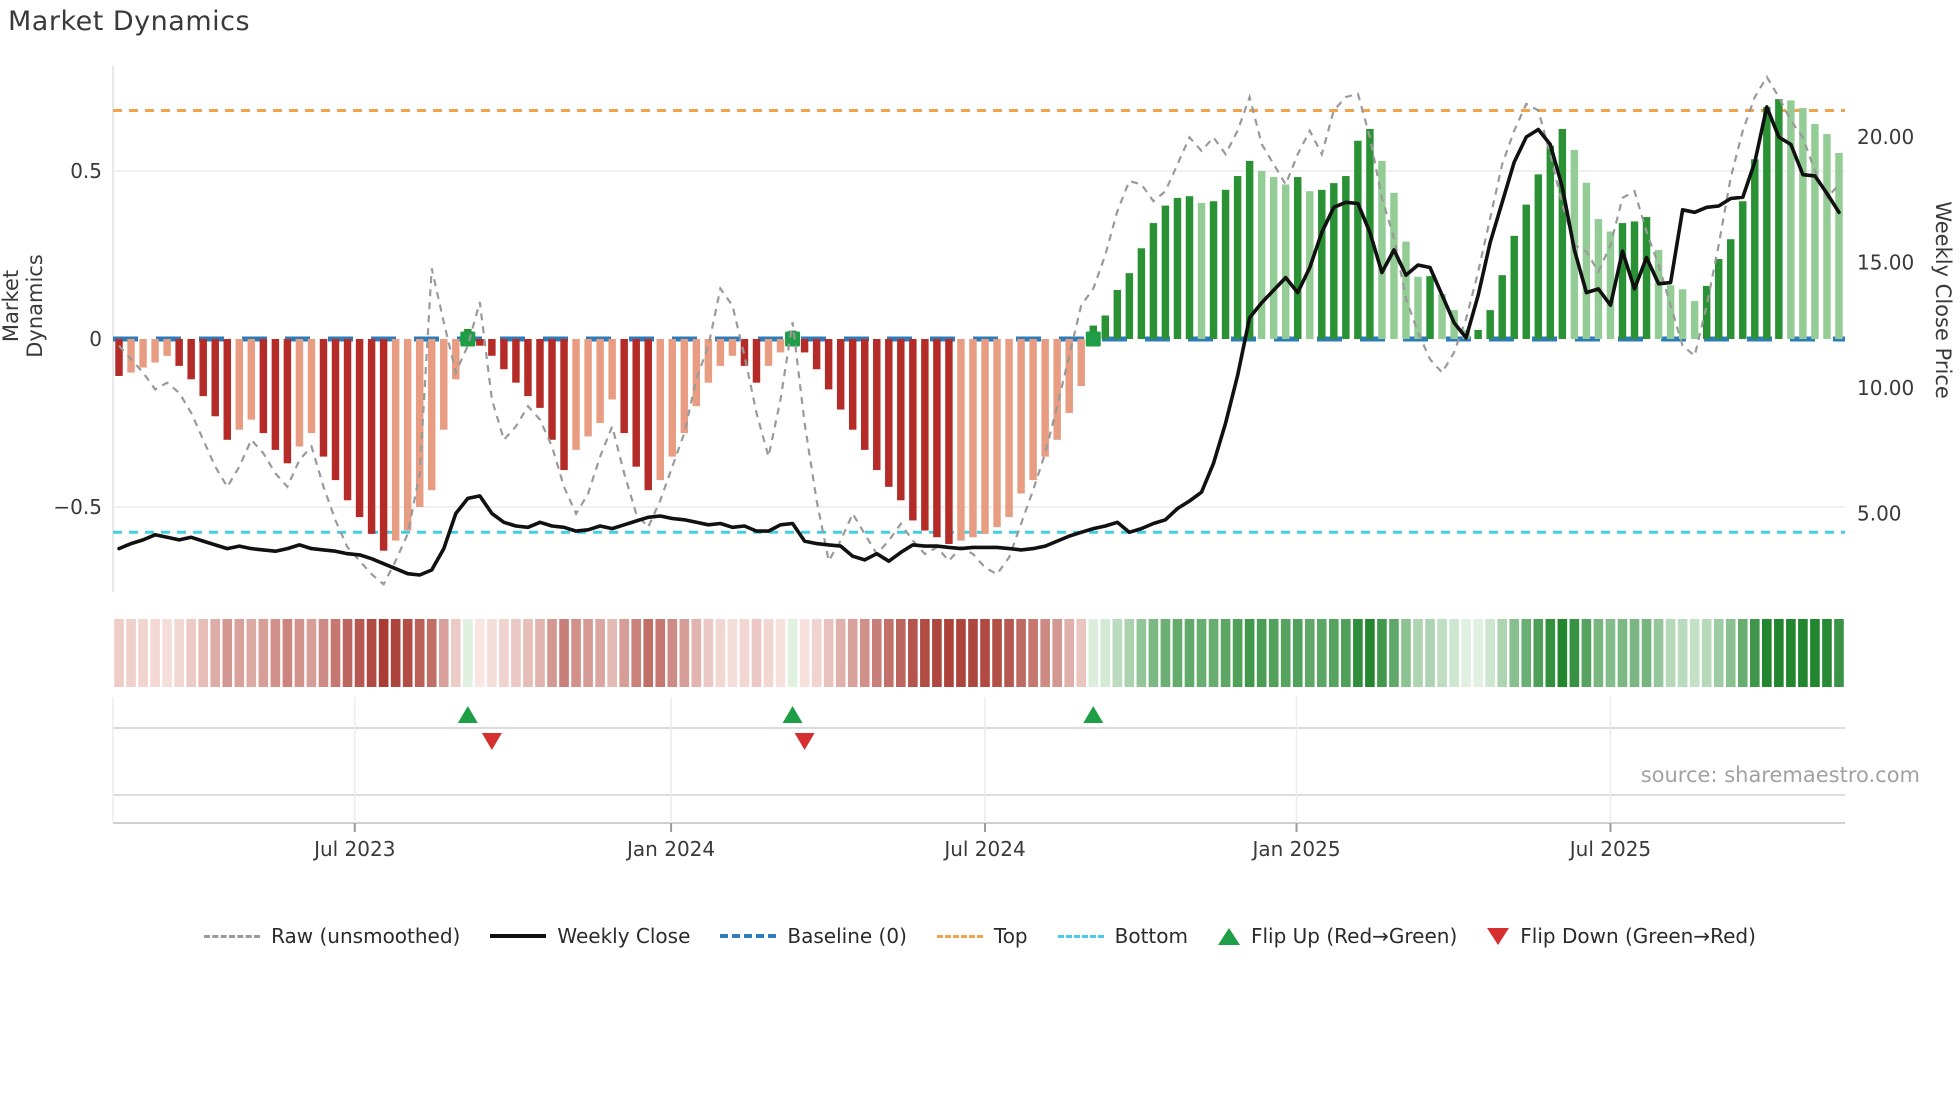 This screenshot has width=1960, height=1102. Describe the element at coordinates (366, 936) in the screenshot. I see `legend-label: Raw (unsmoothed)` at that location.